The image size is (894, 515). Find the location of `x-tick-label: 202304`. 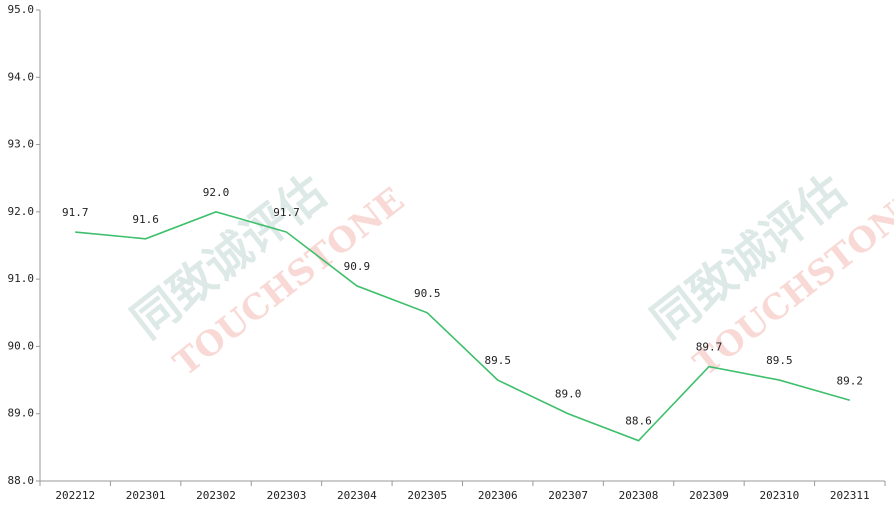

x-tick-label: 202304 is located at coordinates (357, 495).